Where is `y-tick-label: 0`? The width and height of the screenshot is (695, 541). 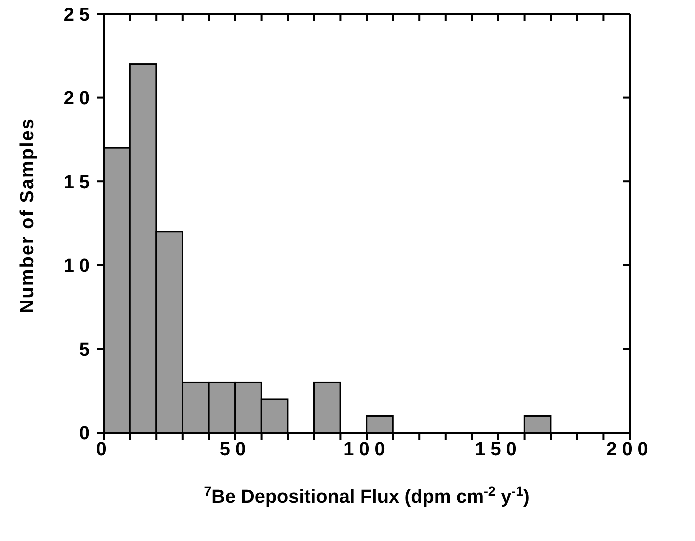 y-tick-label: 0 is located at coordinates (87, 434).